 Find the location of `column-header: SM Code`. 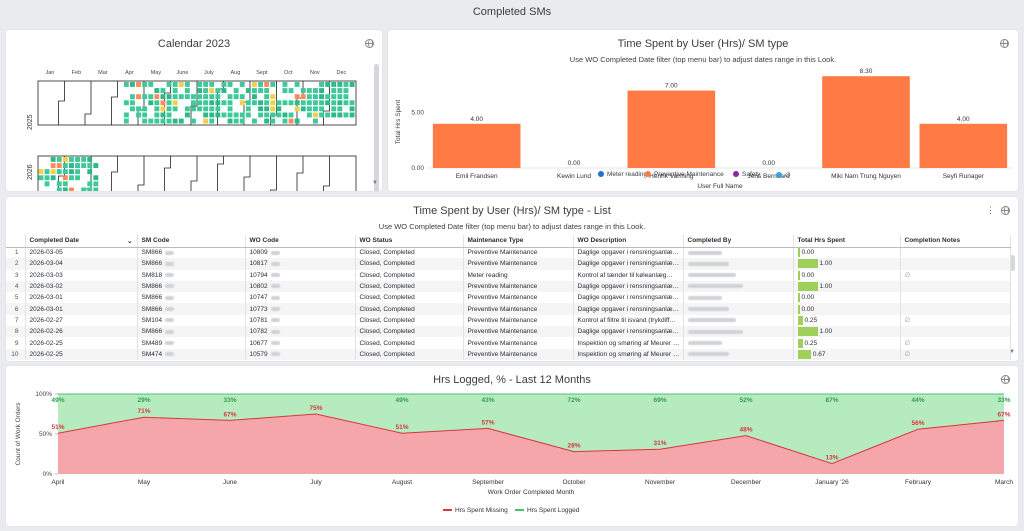

column-header: SM Code is located at coordinates (191, 241).